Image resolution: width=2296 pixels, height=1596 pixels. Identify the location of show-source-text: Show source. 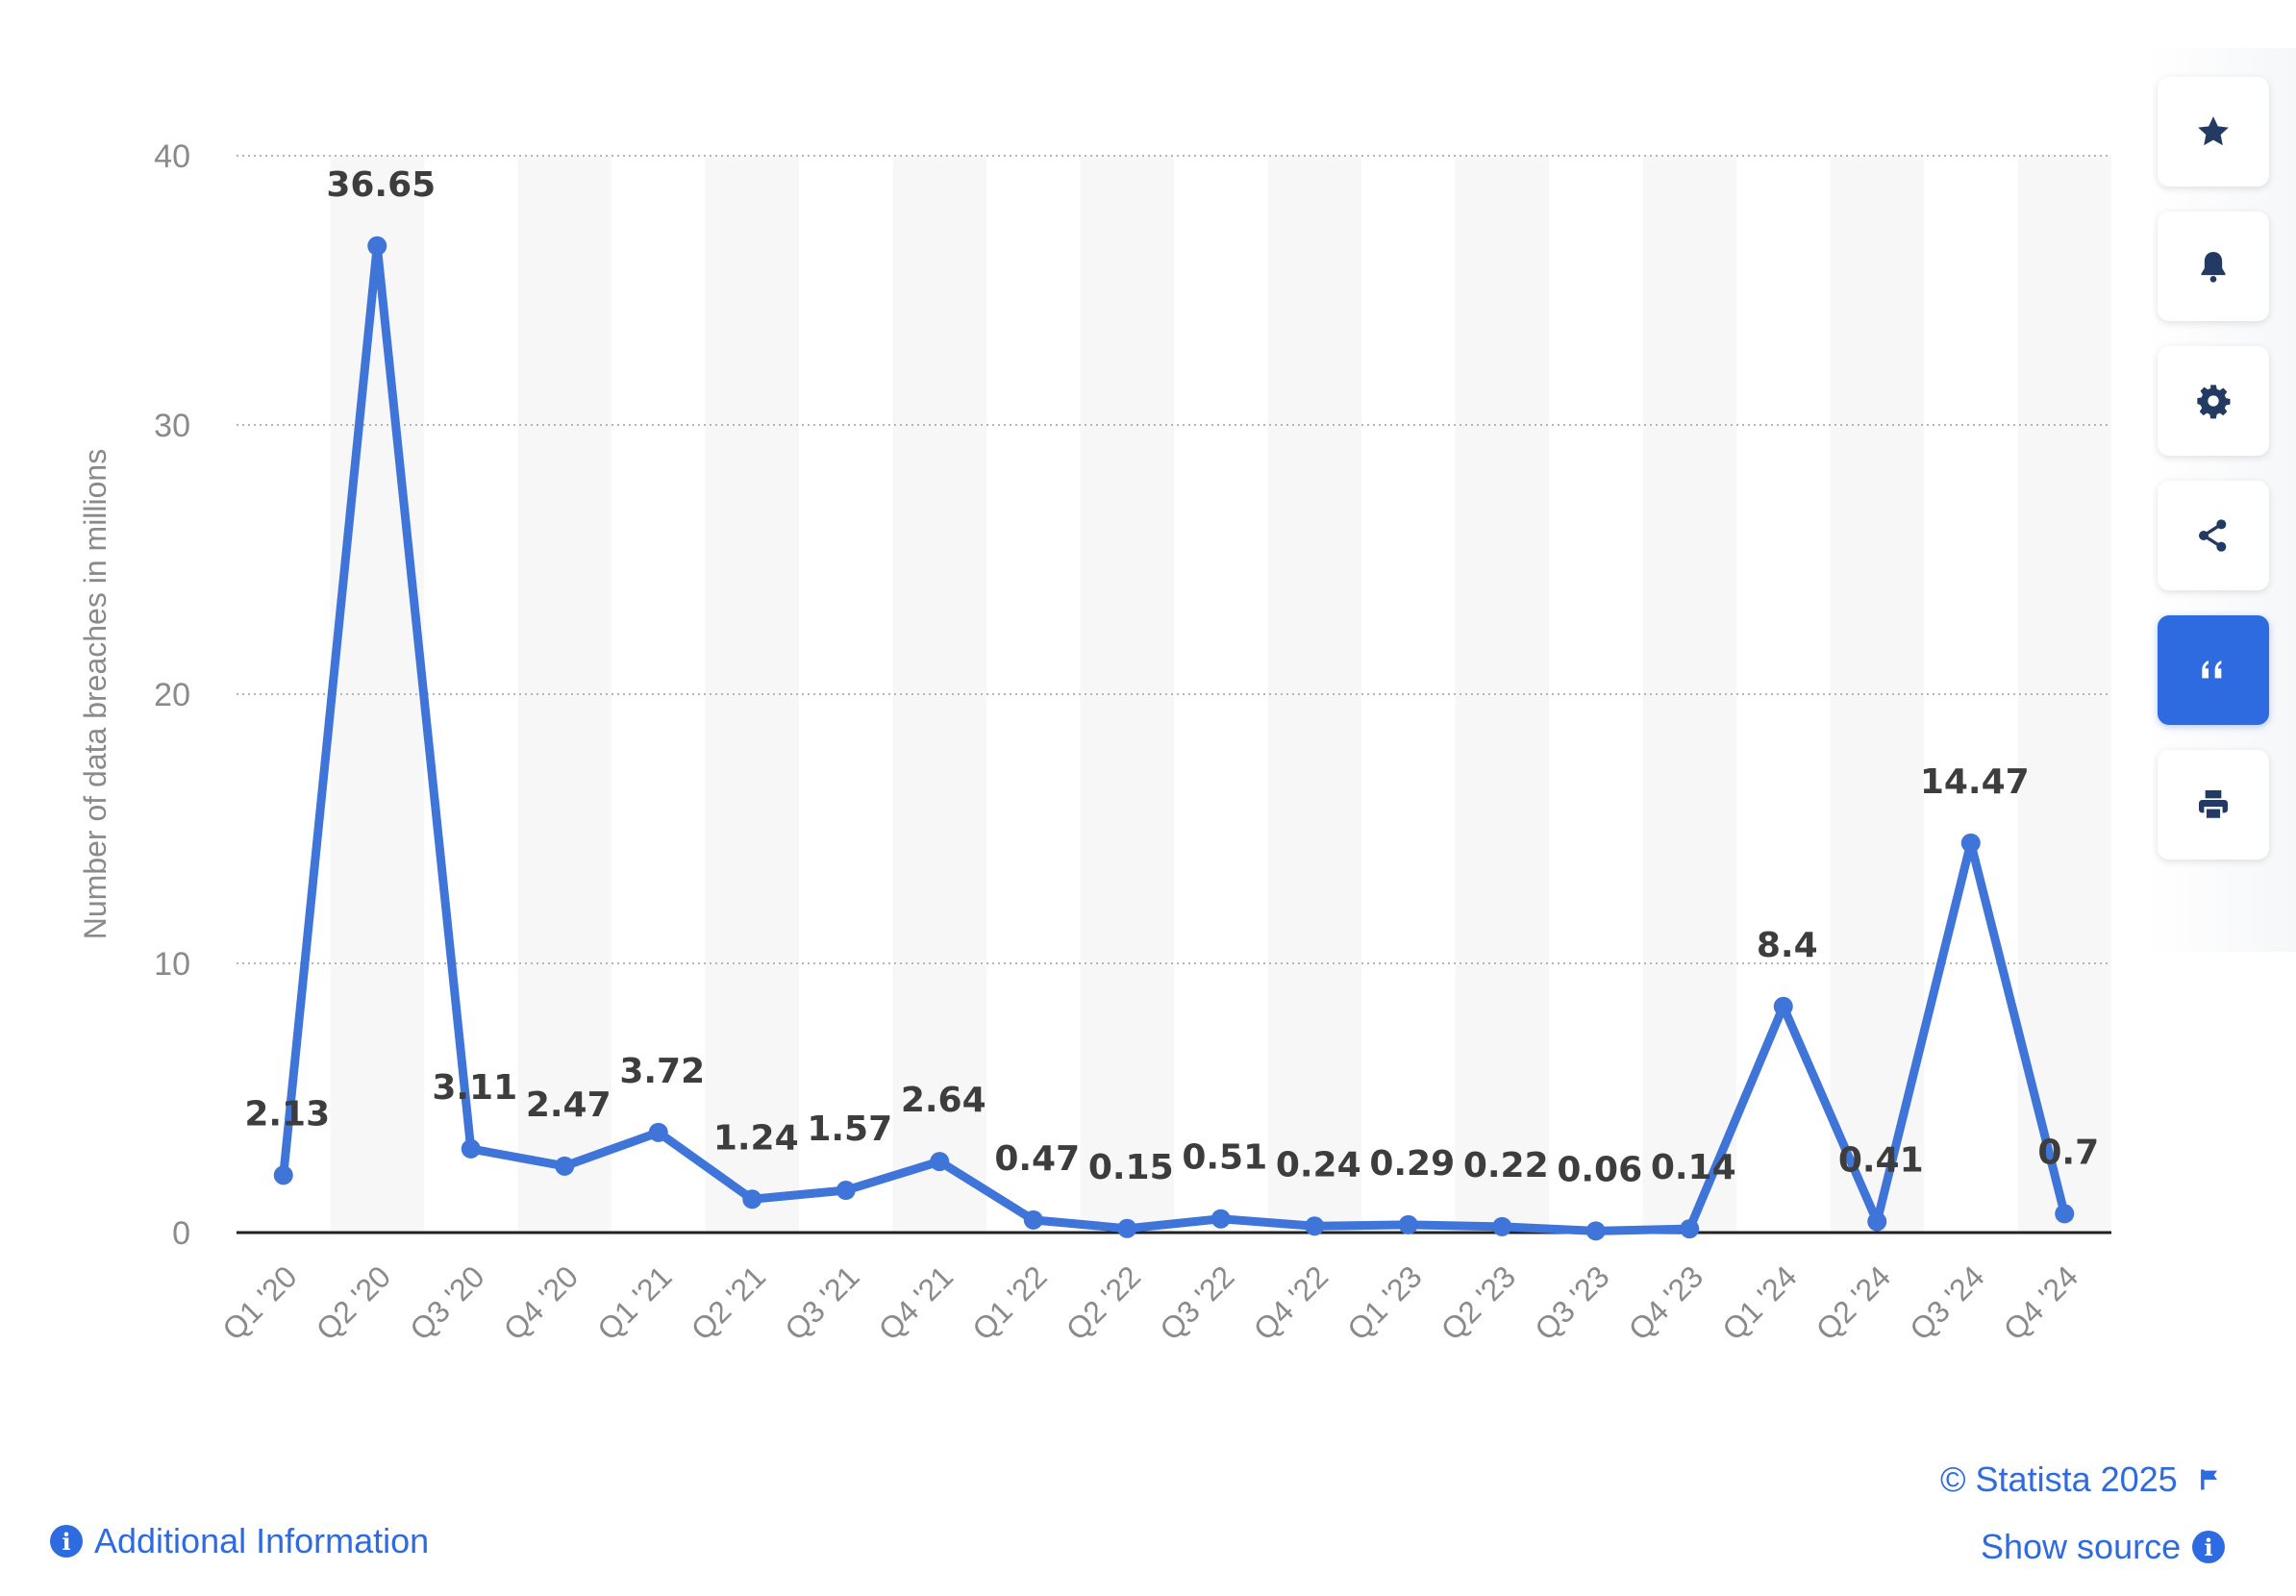
(2081, 1546).